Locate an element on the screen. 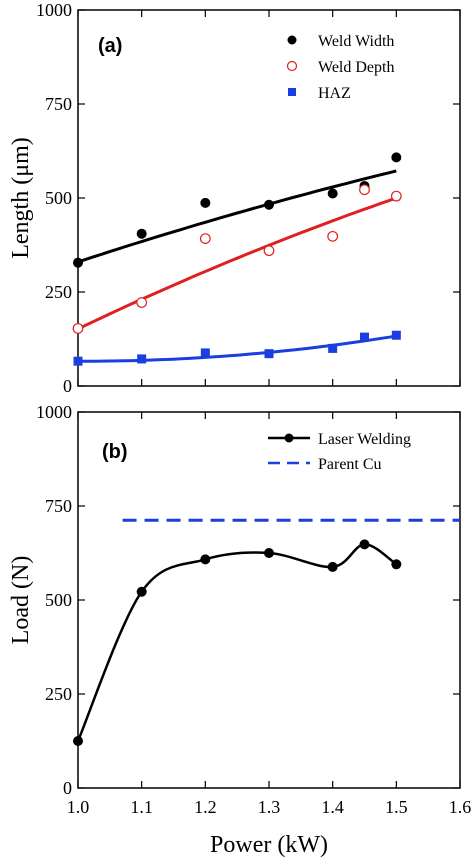 The height and width of the screenshot is (861, 474). legend-label-weld-width: Weld Width is located at coordinates (356, 41).